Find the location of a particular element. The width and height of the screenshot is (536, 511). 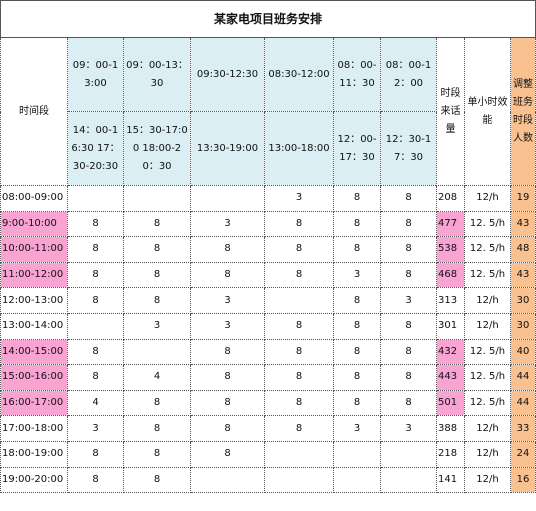

shift-header: 13:30-19:00 is located at coordinates (227, 148).